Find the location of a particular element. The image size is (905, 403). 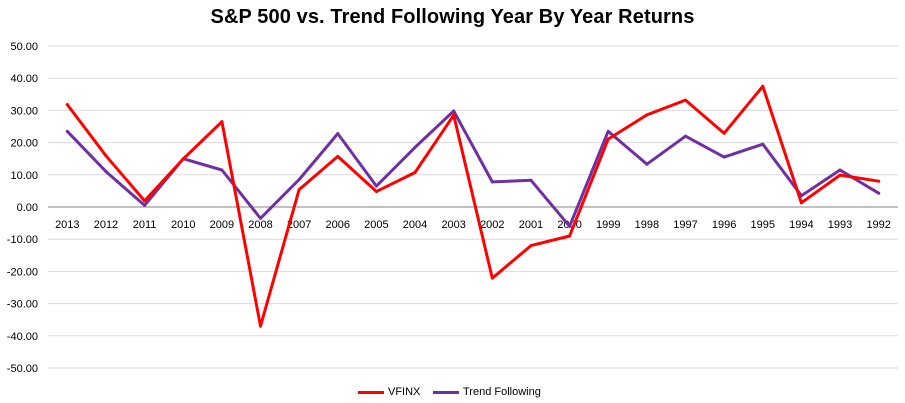

y-tick-label: -10.00 is located at coordinates (22, 240).